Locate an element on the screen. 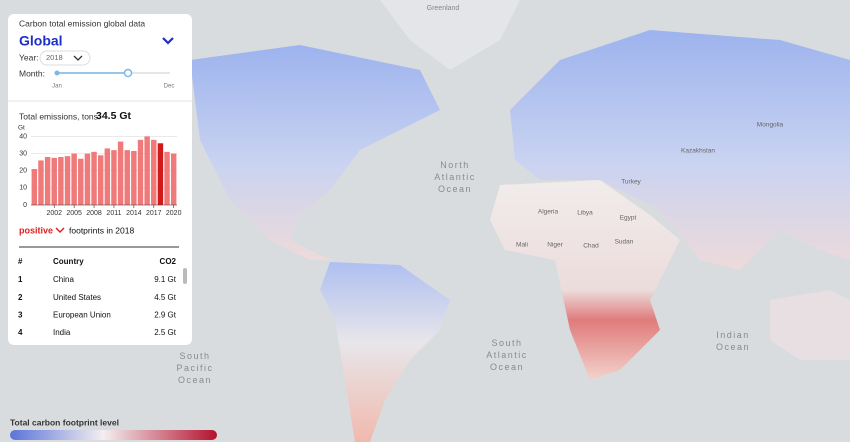  table-cell: 2.5 Gt is located at coordinates (165, 332).